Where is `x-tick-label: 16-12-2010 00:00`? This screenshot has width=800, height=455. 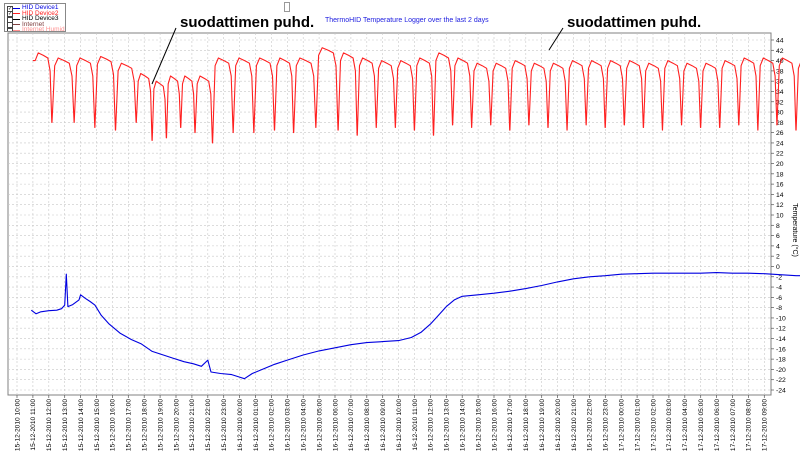
x-tick-label: 16-12-2010 00:00 is located at coordinates (240, 425).